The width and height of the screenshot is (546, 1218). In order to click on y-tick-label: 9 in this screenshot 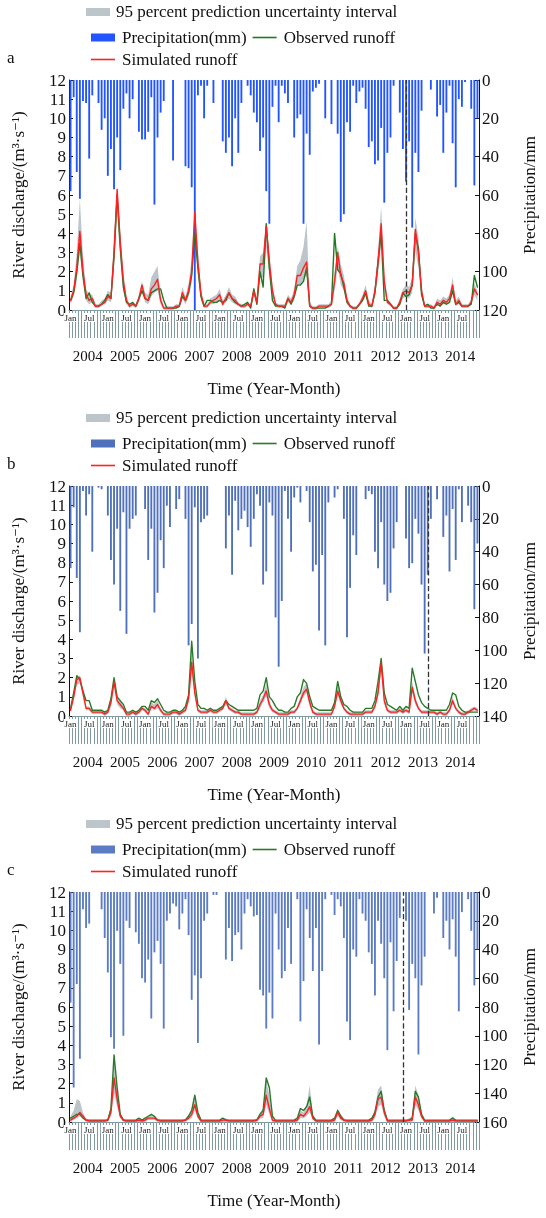, I will do `click(61, 949)`.